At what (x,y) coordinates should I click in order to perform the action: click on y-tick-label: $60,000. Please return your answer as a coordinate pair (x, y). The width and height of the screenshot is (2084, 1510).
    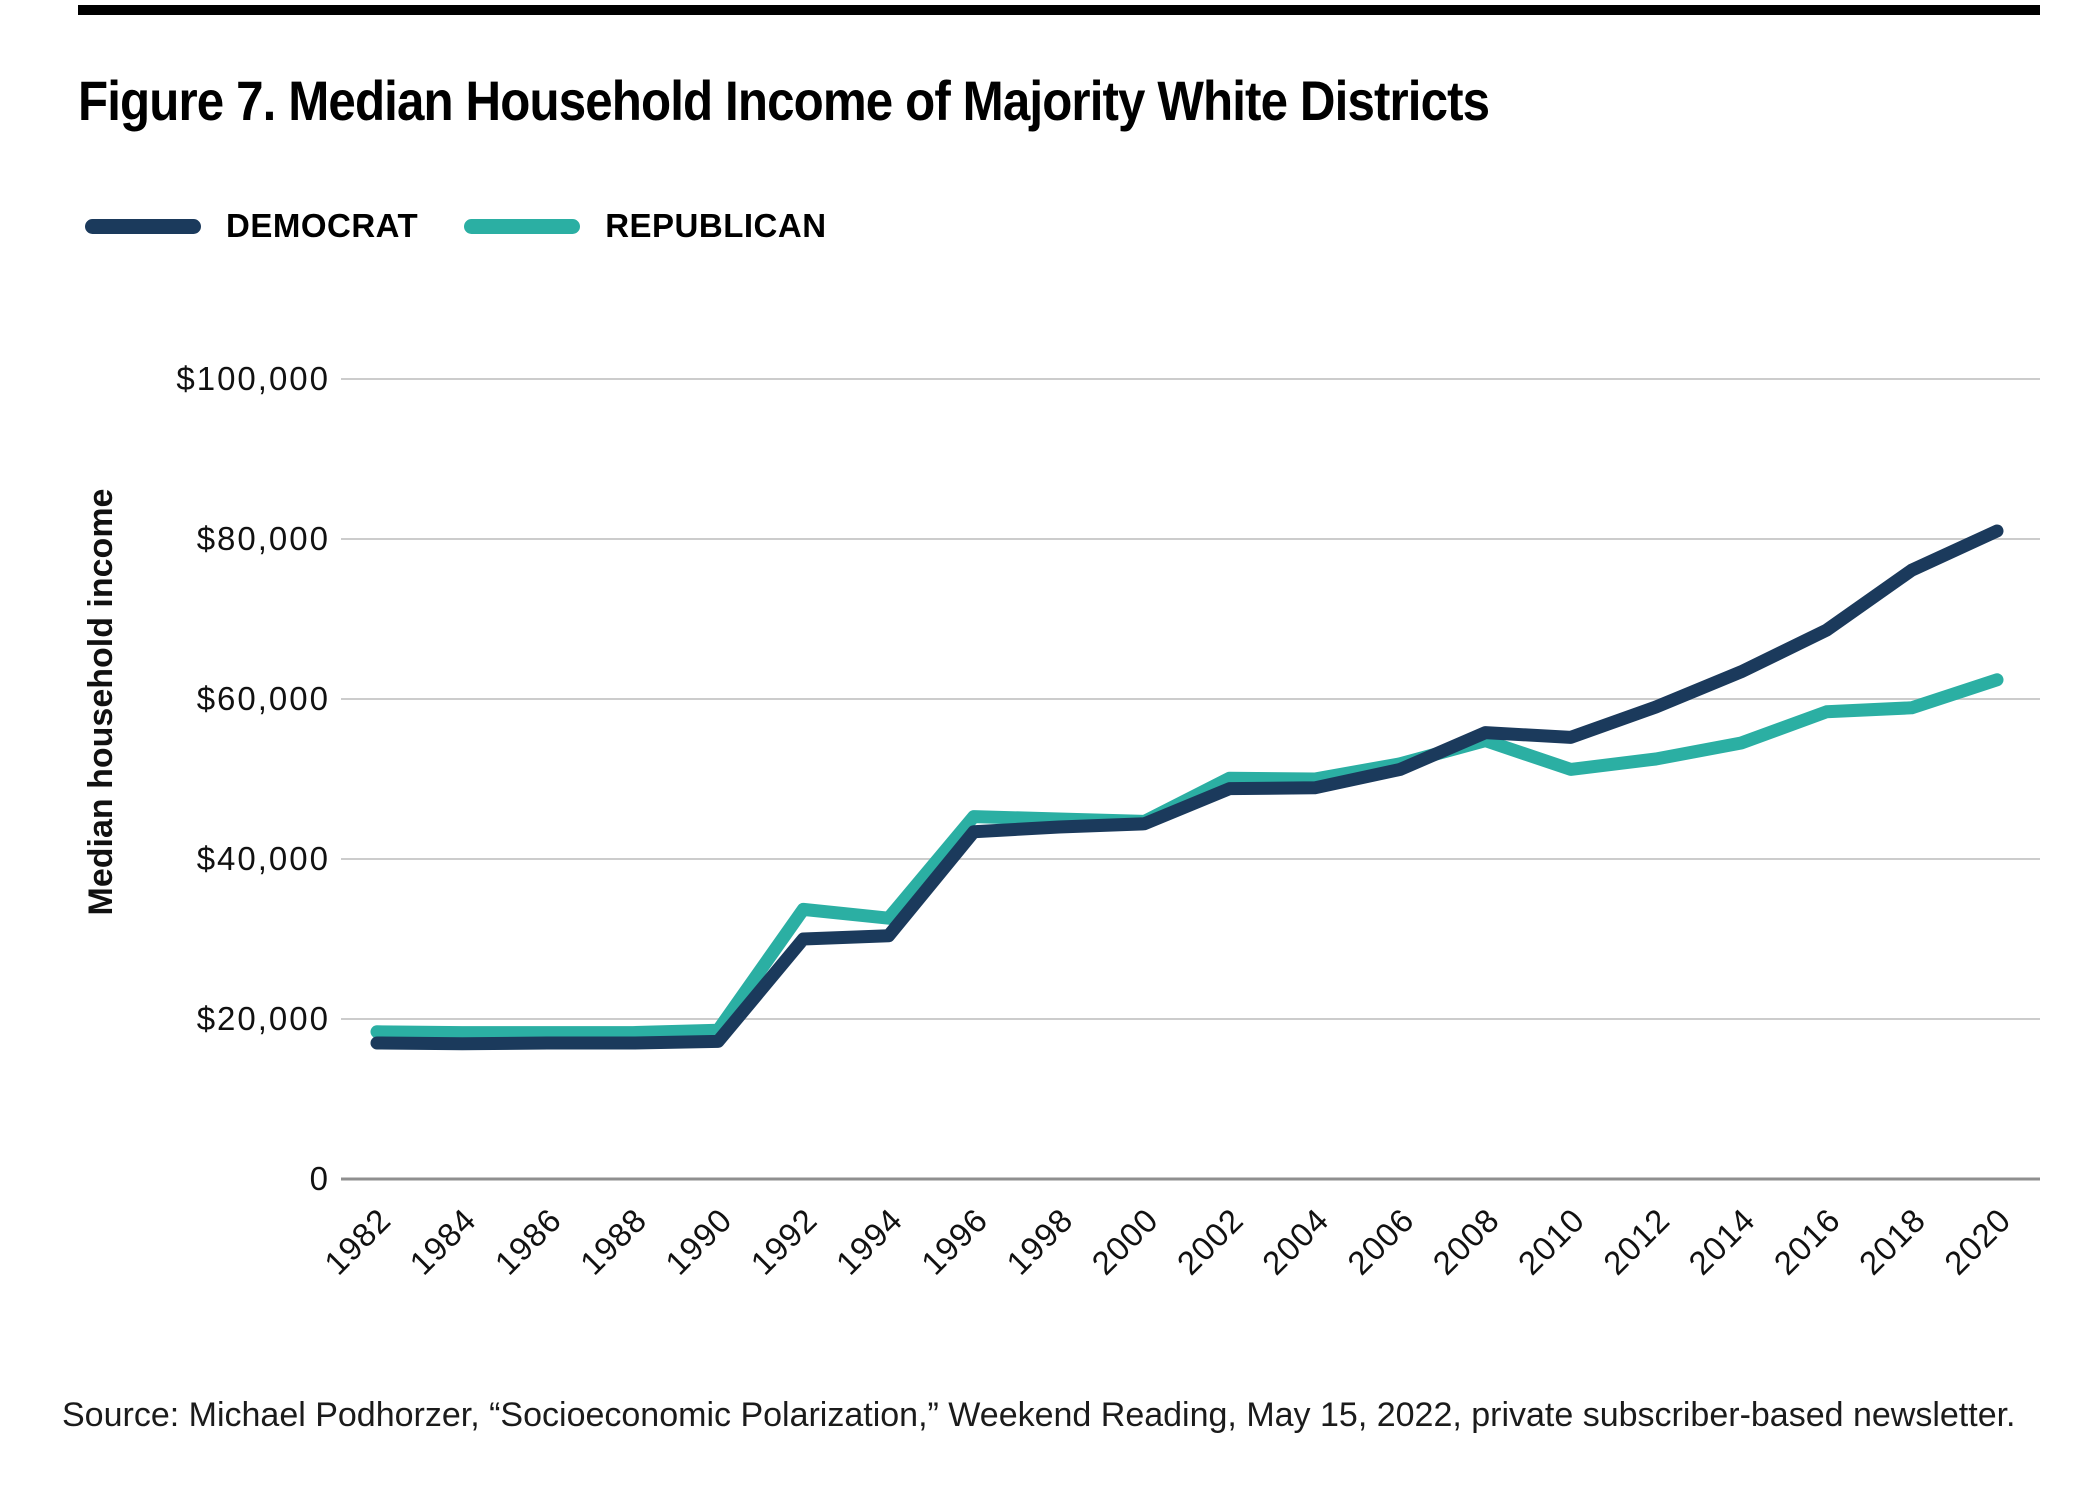
    Looking at the image, I should click on (263, 698).